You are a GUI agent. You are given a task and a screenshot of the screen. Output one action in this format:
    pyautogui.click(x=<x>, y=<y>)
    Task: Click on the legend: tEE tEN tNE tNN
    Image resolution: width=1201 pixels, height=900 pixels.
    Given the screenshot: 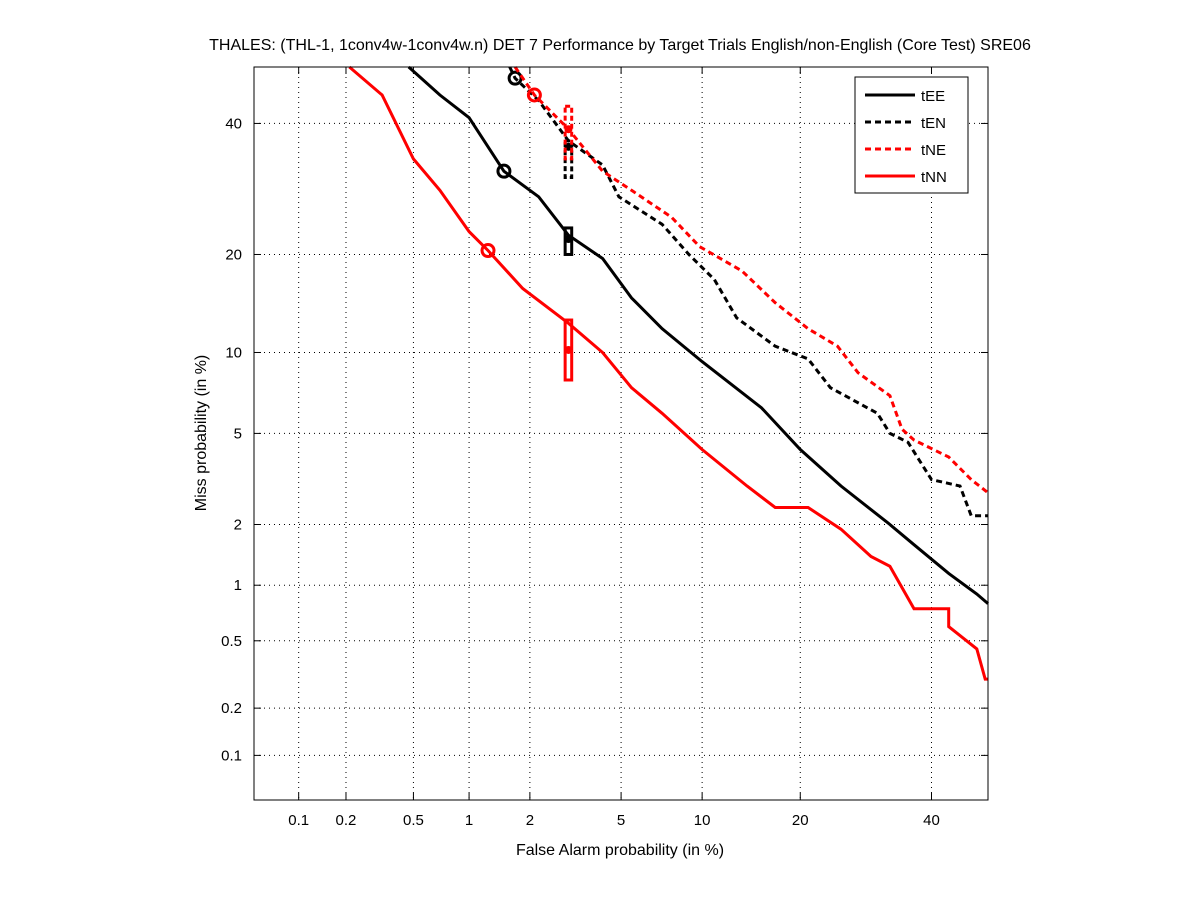 What is the action you would take?
    pyautogui.click(x=911, y=135)
    